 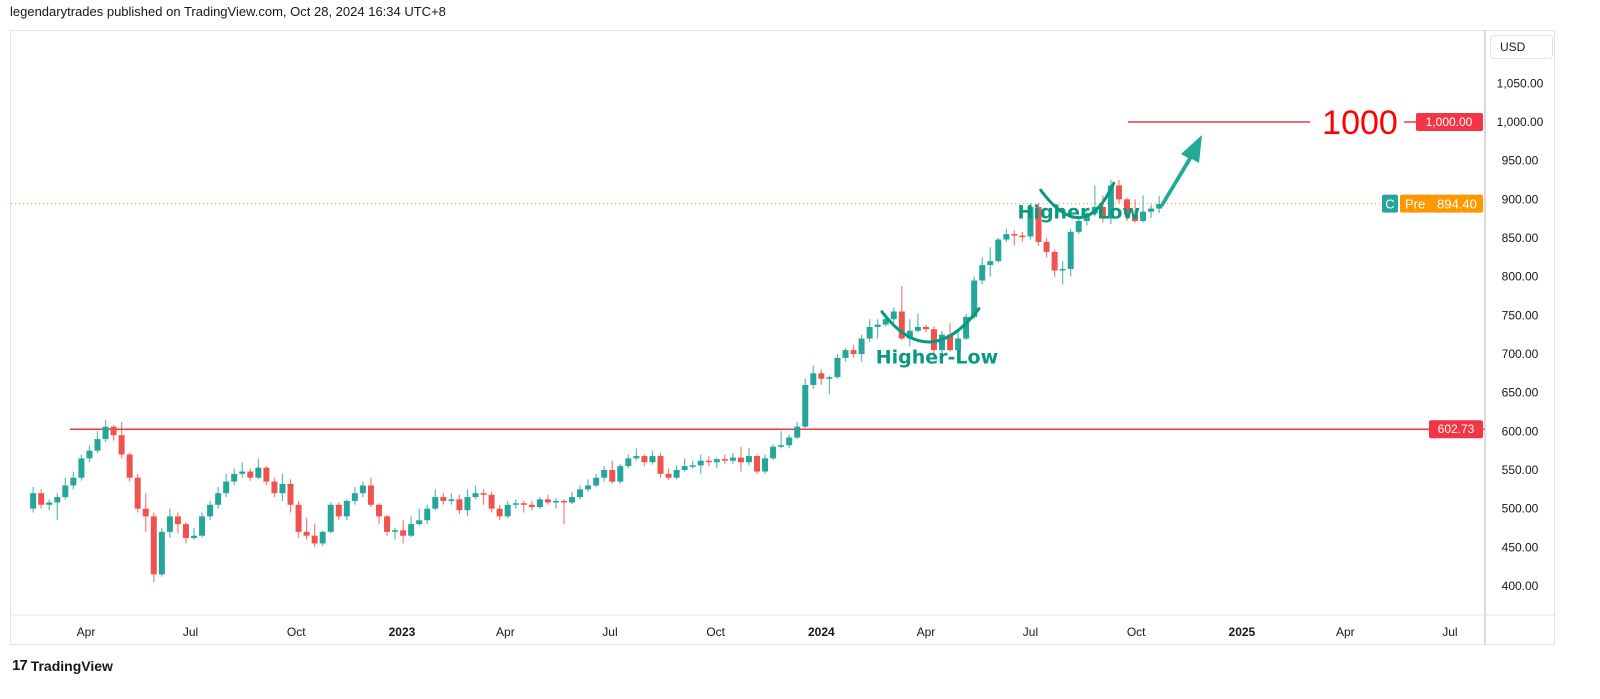 I want to click on close-tag-label: C, so click(x=1389, y=204).